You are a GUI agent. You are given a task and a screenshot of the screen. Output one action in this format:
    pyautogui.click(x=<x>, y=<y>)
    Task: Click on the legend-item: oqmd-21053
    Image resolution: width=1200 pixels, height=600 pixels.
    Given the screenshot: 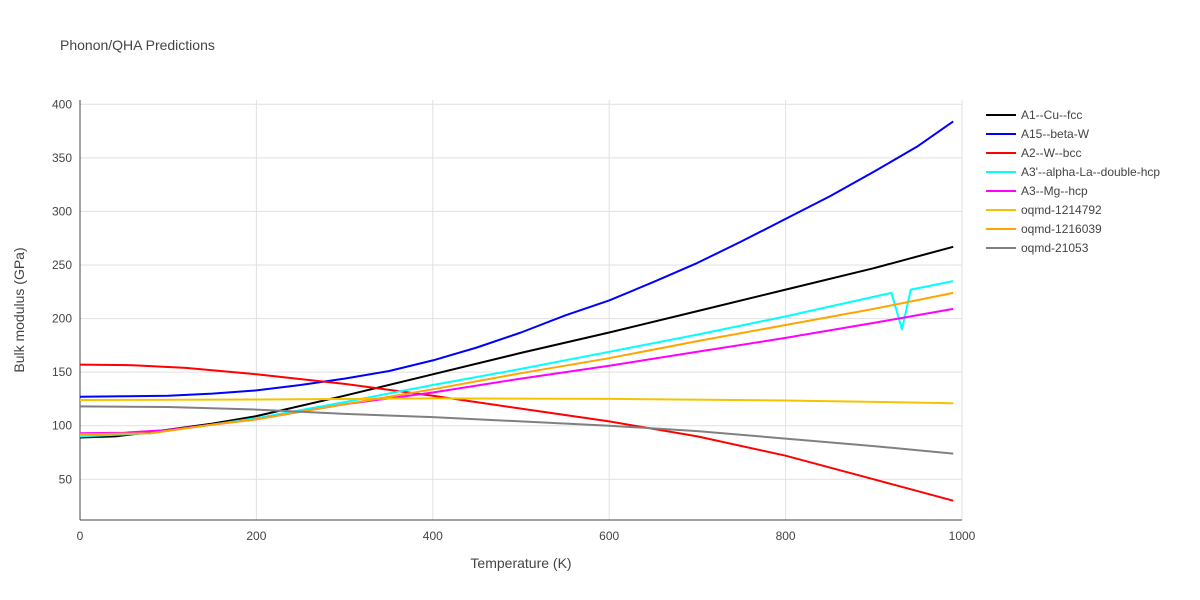 What is the action you would take?
    pyautogui.click(x=1037, y=248)
    